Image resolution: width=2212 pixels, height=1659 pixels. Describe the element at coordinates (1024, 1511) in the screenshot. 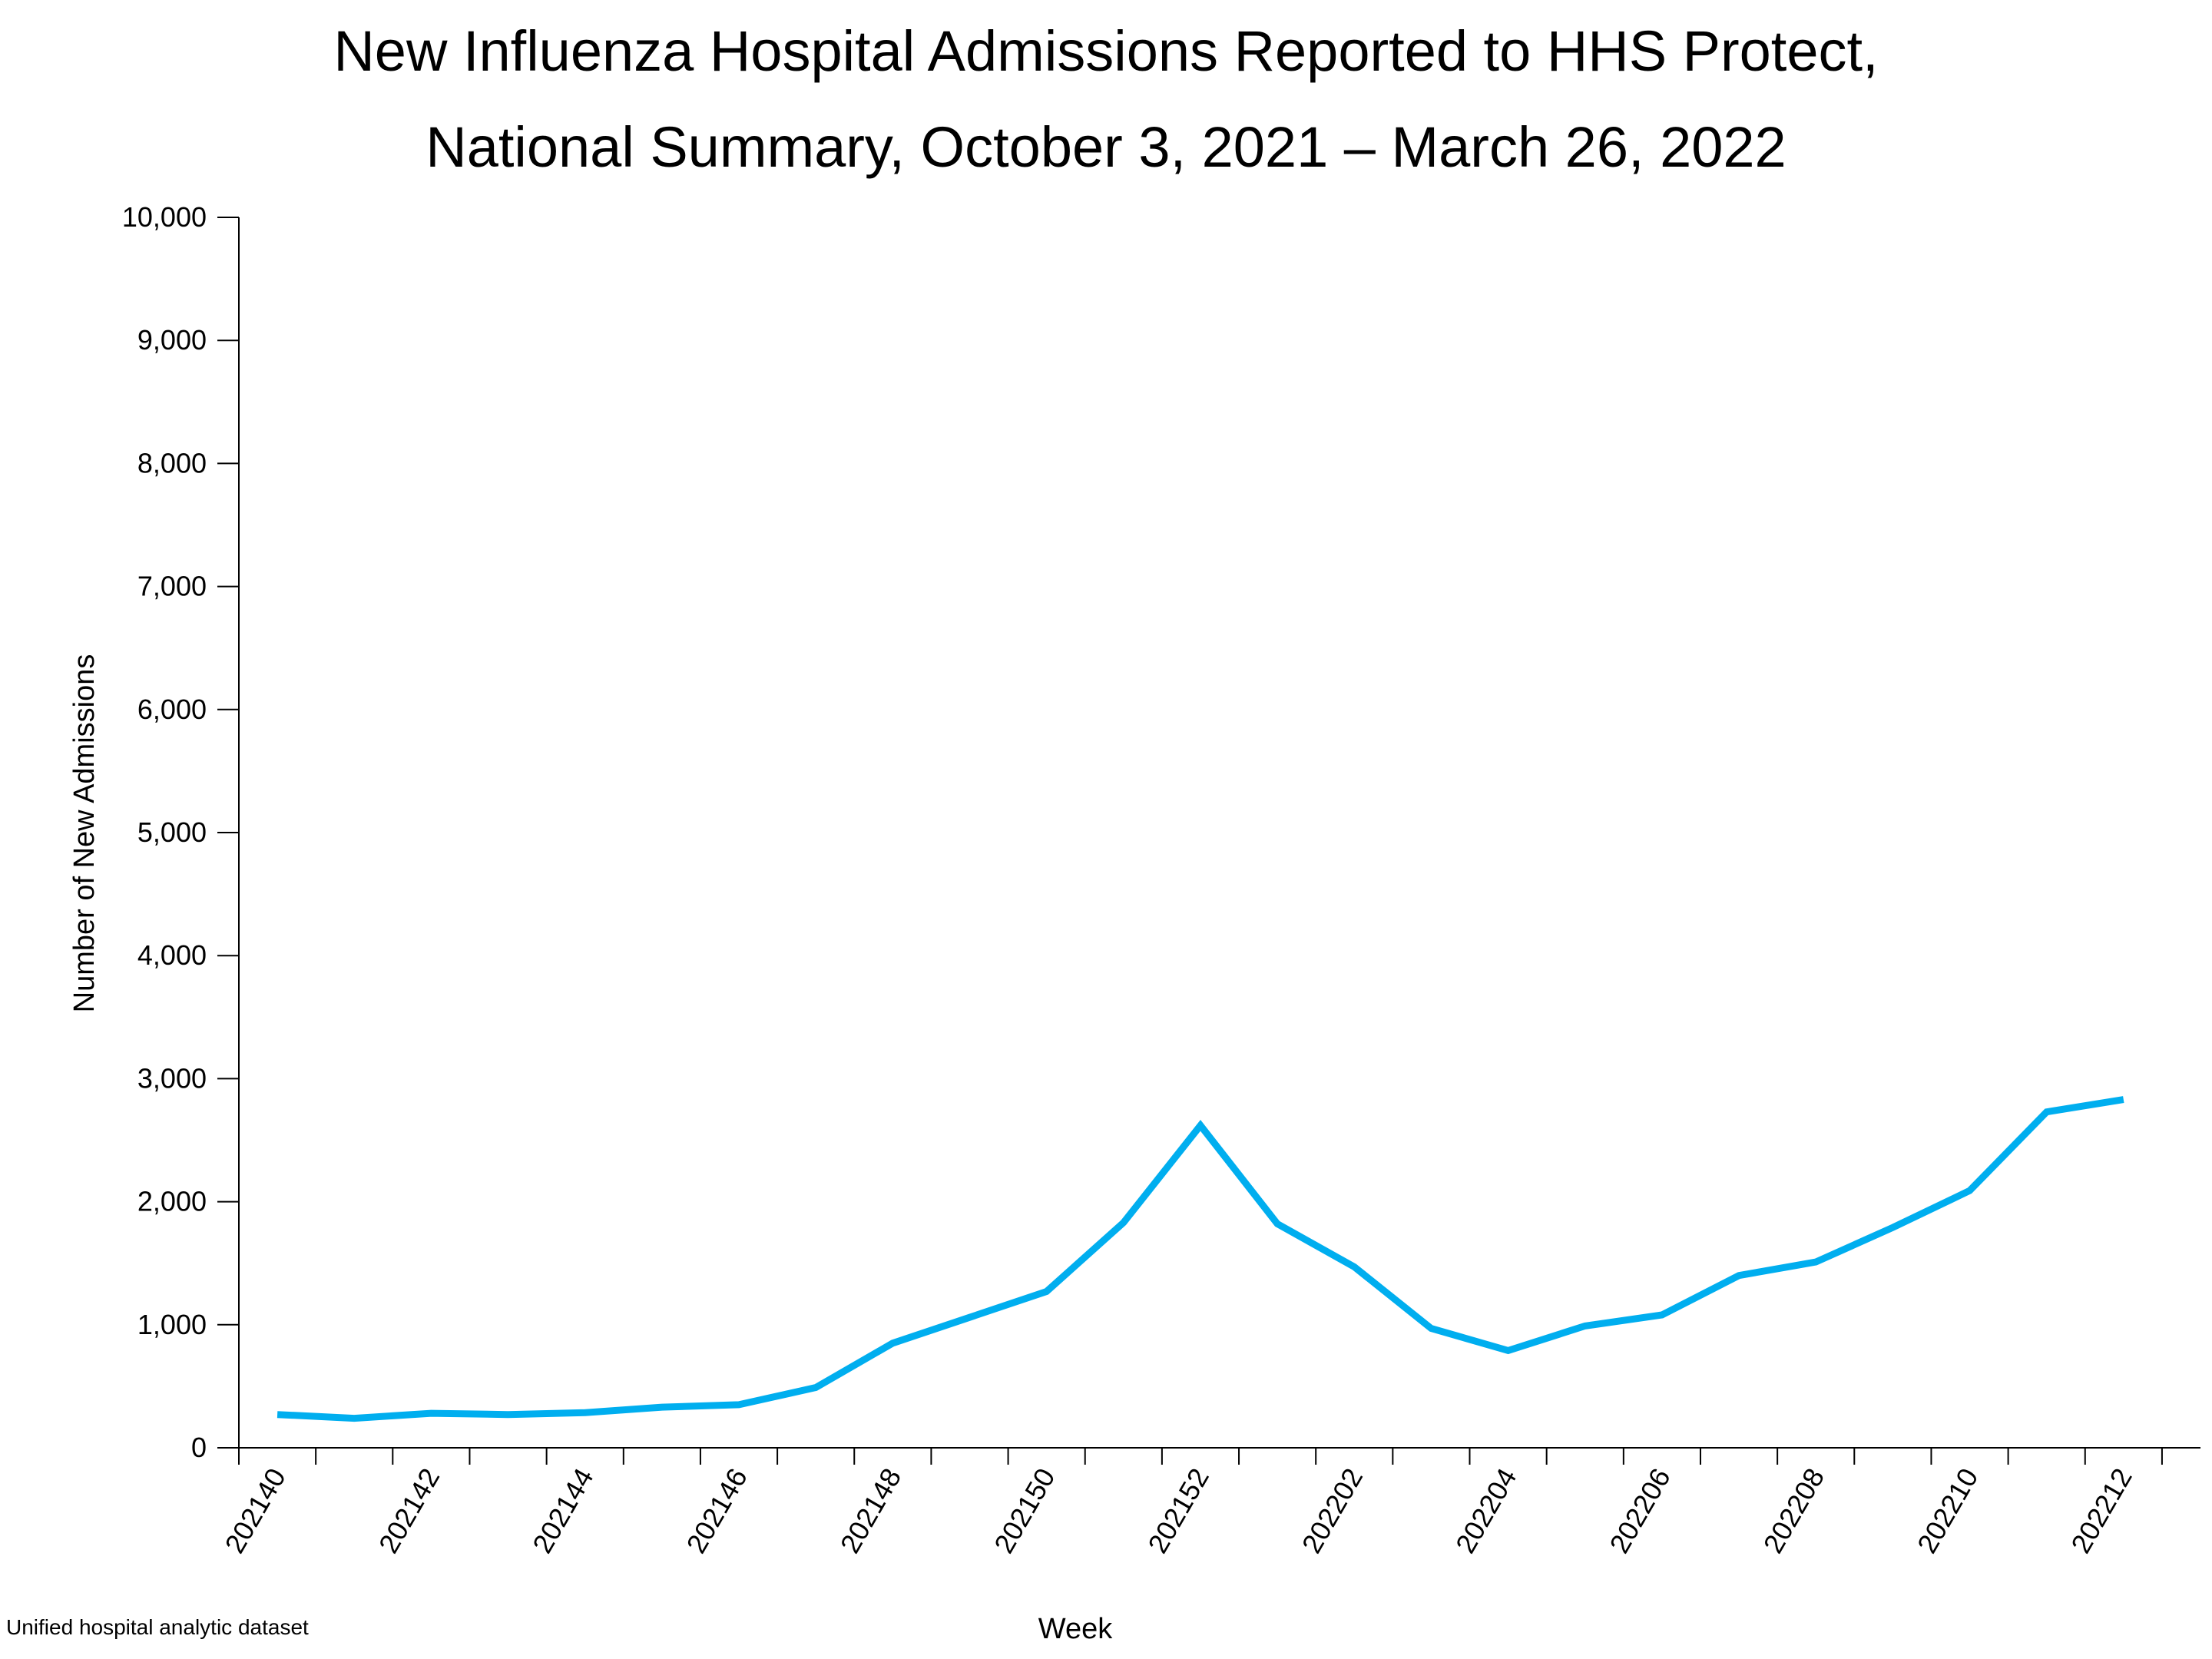

I see `x-tick-label: 202150` at that location.